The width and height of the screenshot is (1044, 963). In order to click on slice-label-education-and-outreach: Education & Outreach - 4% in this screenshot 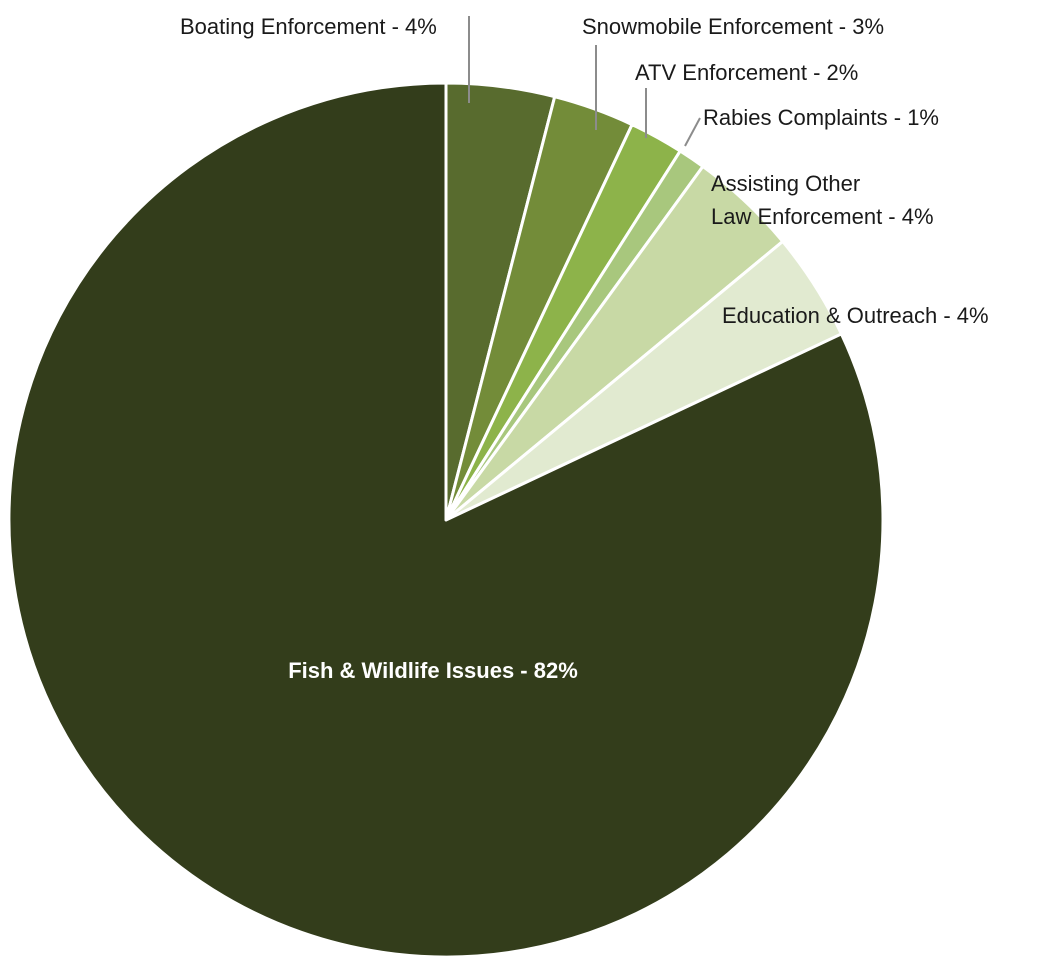, I will do `click(855, 315)`.